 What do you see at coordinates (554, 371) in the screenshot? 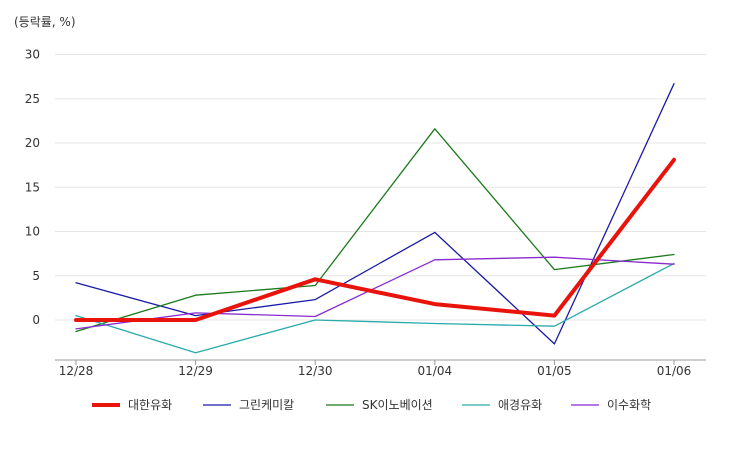
I see `x-tick-label: 01/05` at bounding box center [554, 371].